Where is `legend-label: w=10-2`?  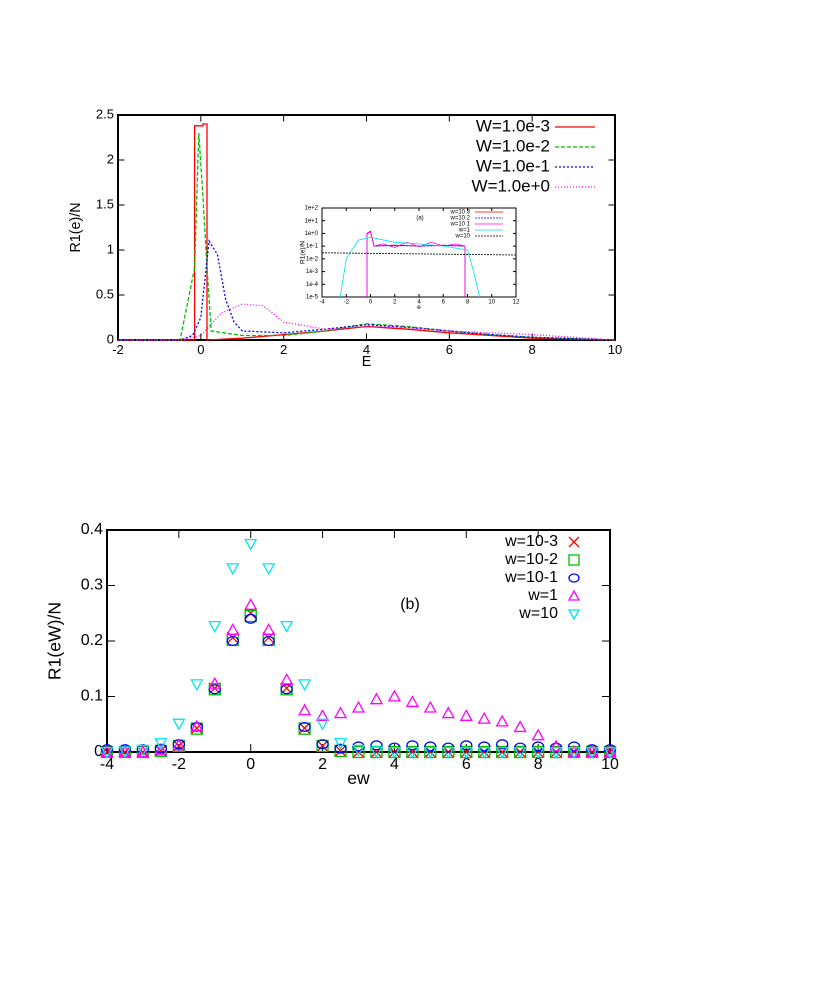
legend-label: w=10-2 is located at coordinates (531, 559).